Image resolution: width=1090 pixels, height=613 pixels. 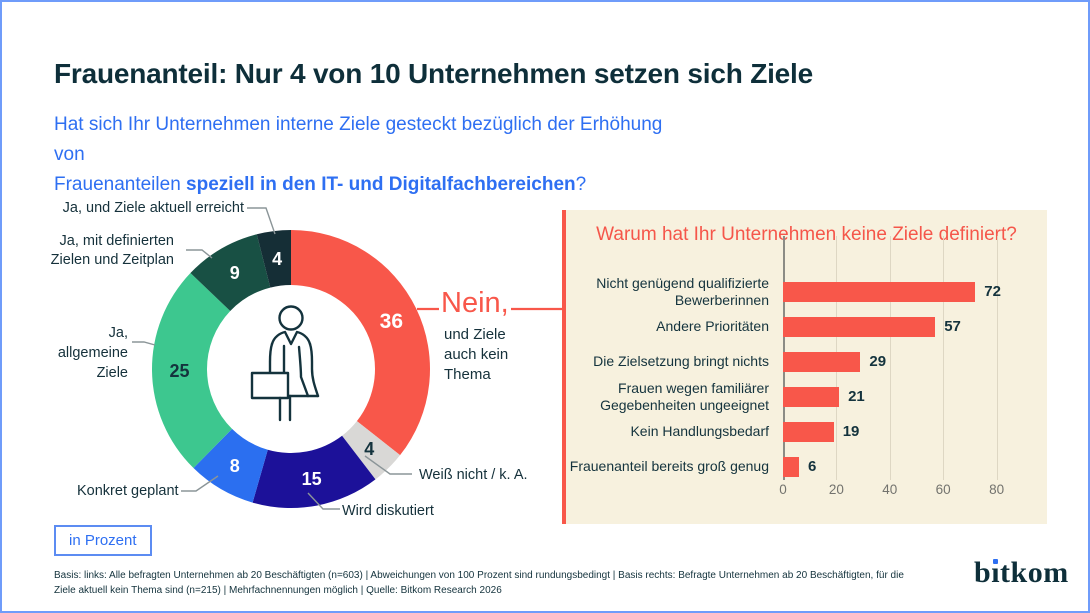 I want to click on bar-value-label: 72, so click(x=992, y=291).